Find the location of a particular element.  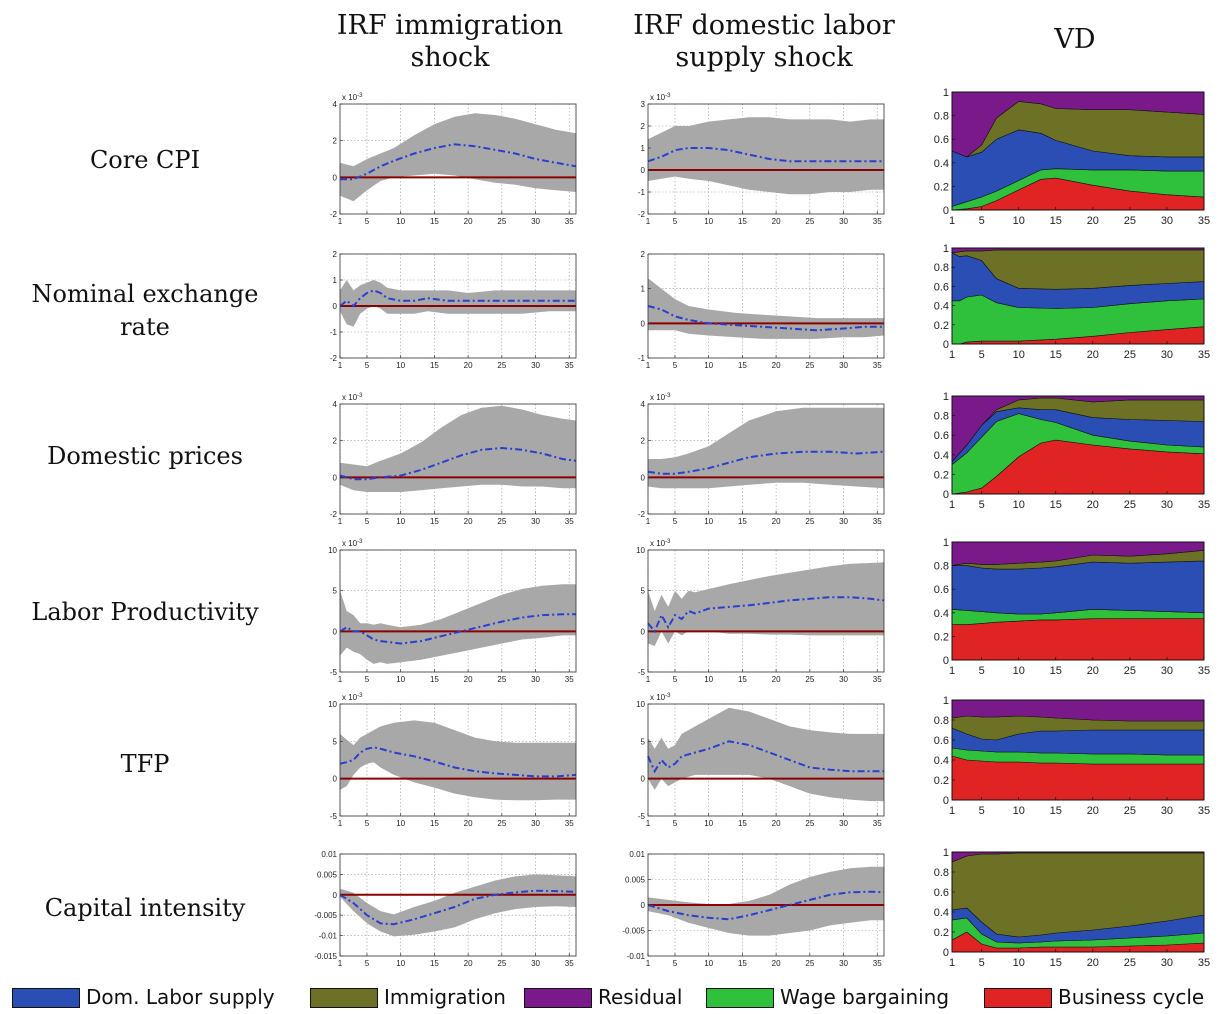

panel-exchange-rate-irf-domestic-xtick-label: 15 is located at coordinates (742, 365).